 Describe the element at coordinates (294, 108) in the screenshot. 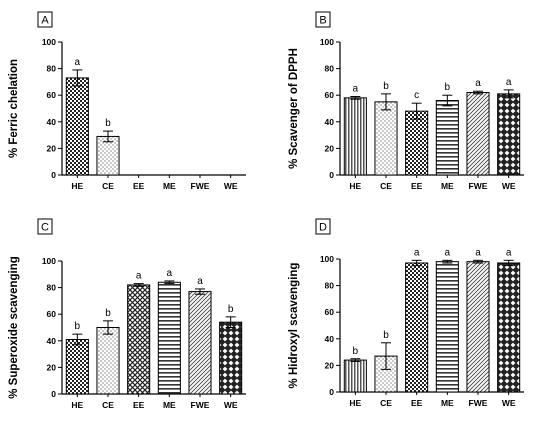

I see `y-axis-label: % Scavenger of DPPH` at that location.